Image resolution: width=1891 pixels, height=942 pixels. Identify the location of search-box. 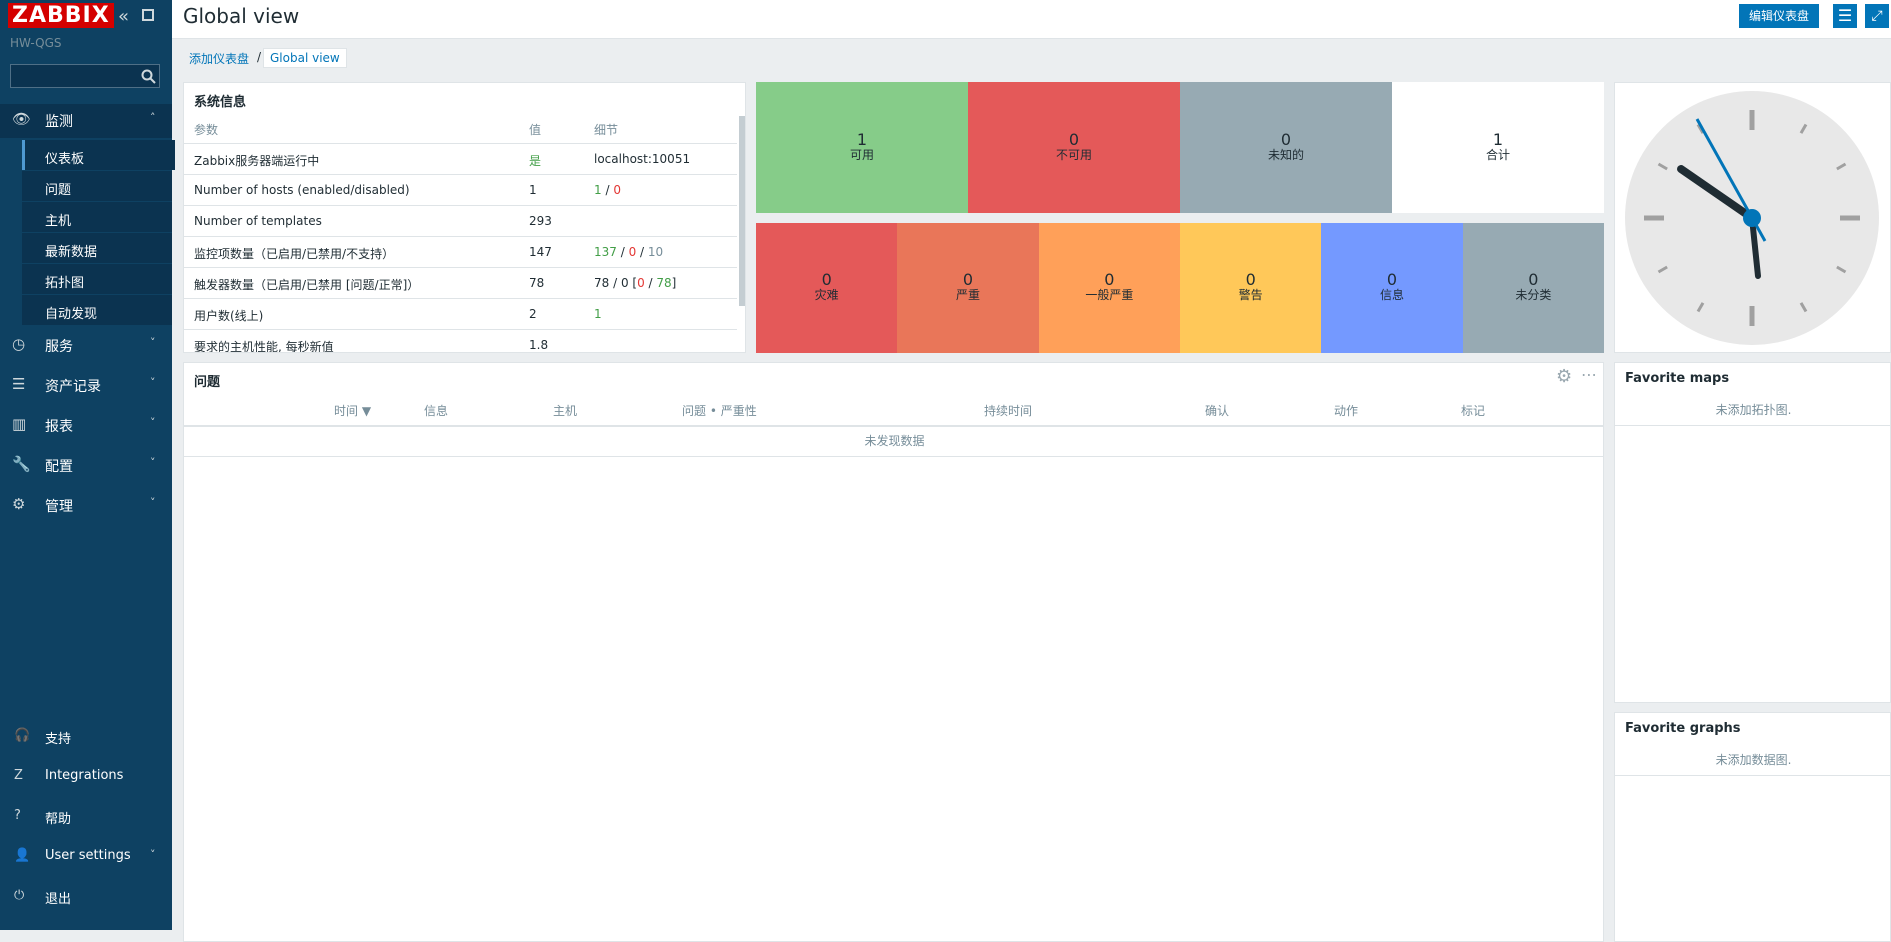
(85, 76).